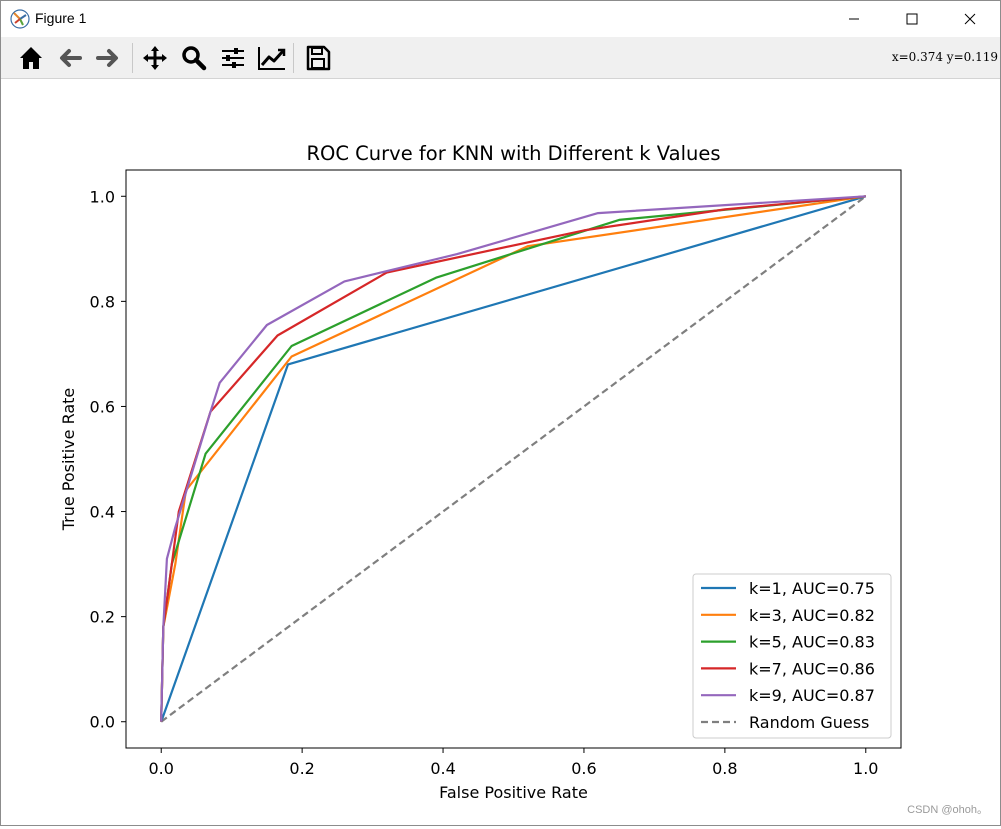  Describe the element at coordinates (20, 19) in the screenshot. I see `matplotlib-app-icon` at that location.